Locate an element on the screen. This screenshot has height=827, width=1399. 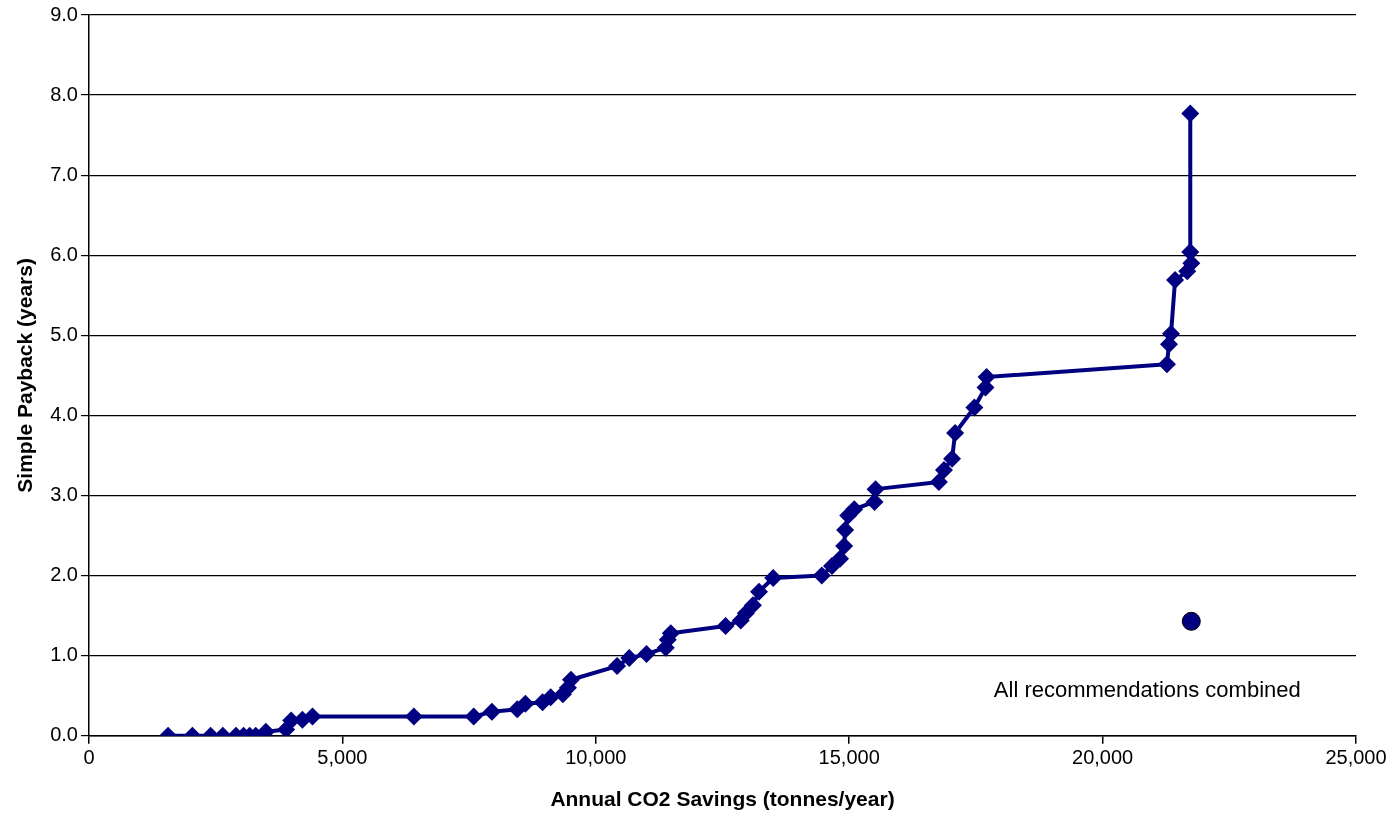
y-tick-label: 8.0 is located at coordinates (64, 93).